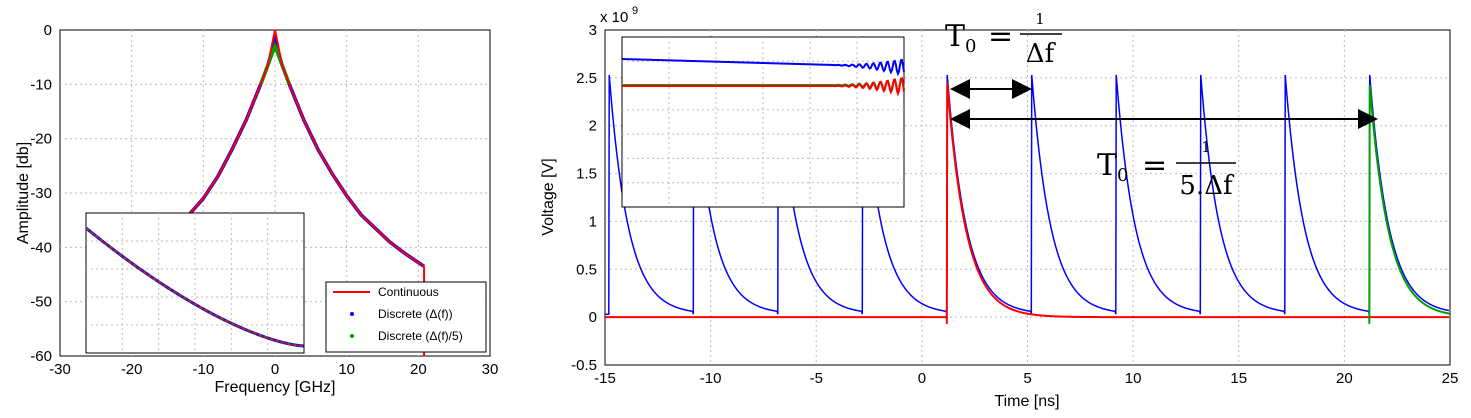 The width and height of the screenshot is (1471, 418). What do you see at coordinates (548, 196) in the screenshot?
I see `right-ylabel: Voltage [V]` at bounding box center [548, 196].